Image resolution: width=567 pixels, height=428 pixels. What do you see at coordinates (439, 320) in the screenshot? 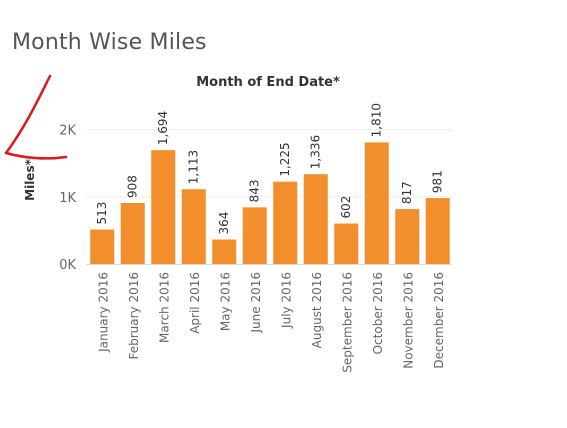
I see `x-tick-label: December 2016` at bounding box center [439, 320].